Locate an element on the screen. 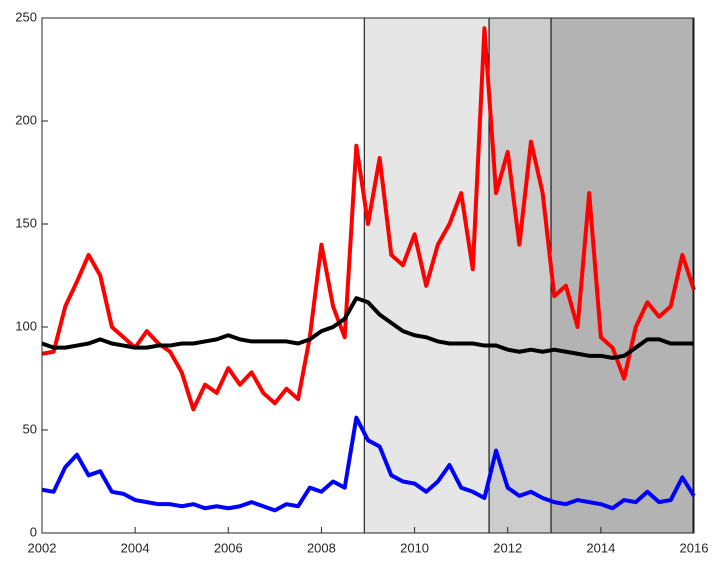 This screenshot has height=568, width=714. y-tick-label: 0 is located at coordinates (33, 531).